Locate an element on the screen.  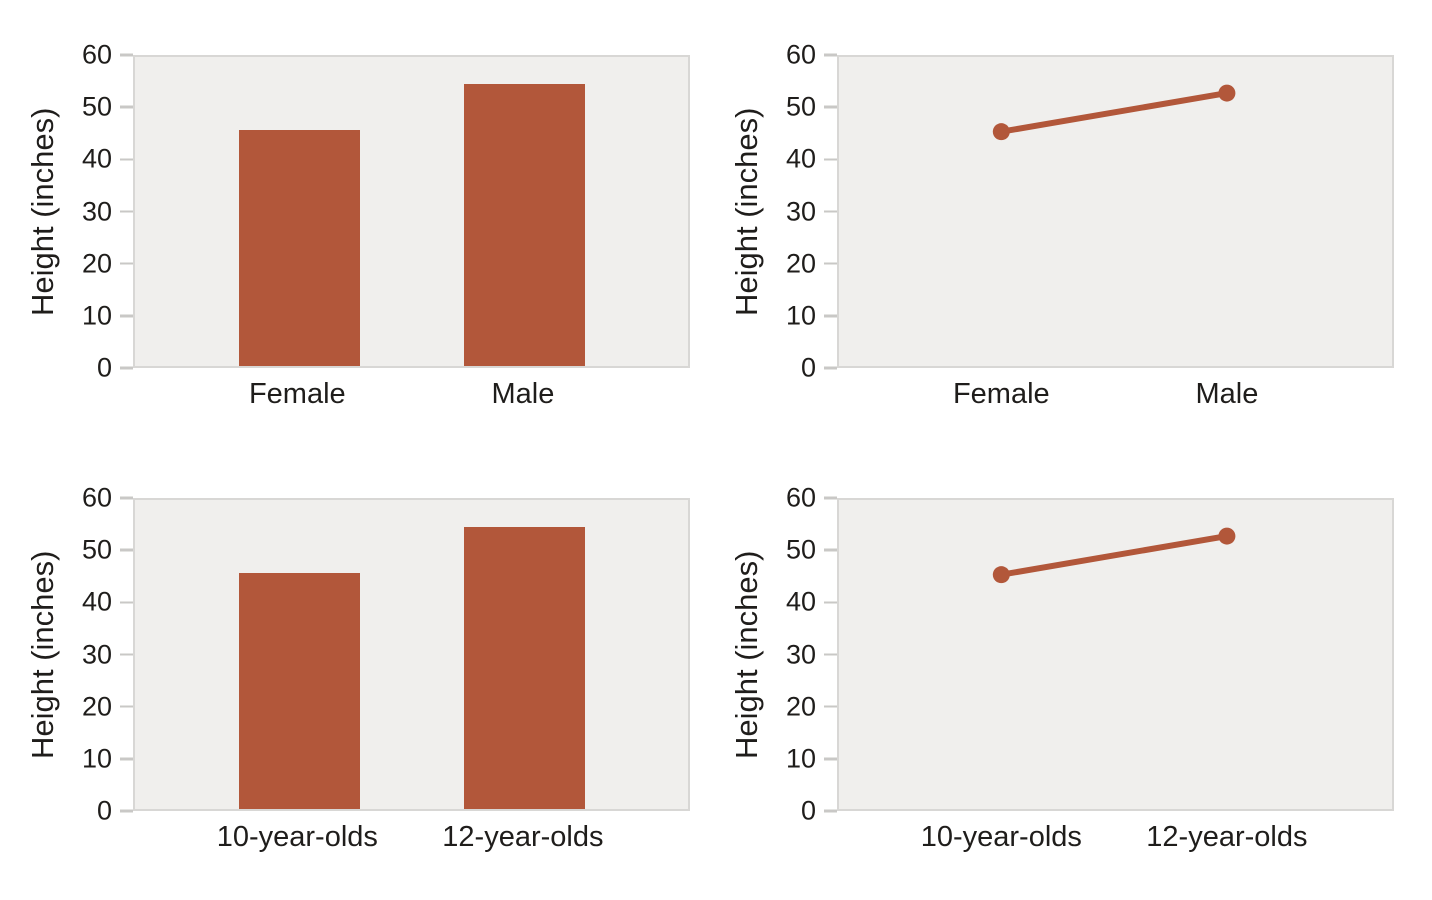
trend-line is located at coordinates (1114, 555).